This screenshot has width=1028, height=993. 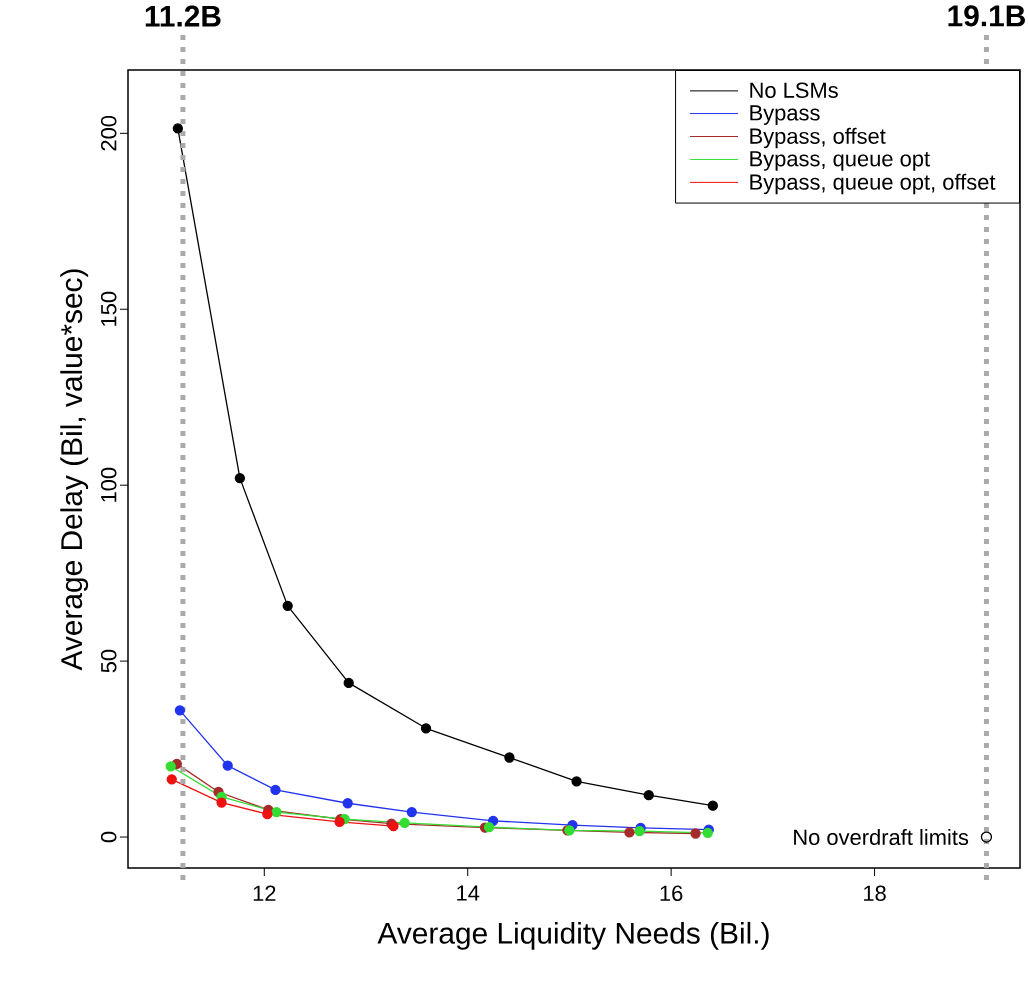 What do you see at coordinates (183, 16) in the screenshot?
I see `ref-line-label: 11.2B` at bounding box center [183, 16].